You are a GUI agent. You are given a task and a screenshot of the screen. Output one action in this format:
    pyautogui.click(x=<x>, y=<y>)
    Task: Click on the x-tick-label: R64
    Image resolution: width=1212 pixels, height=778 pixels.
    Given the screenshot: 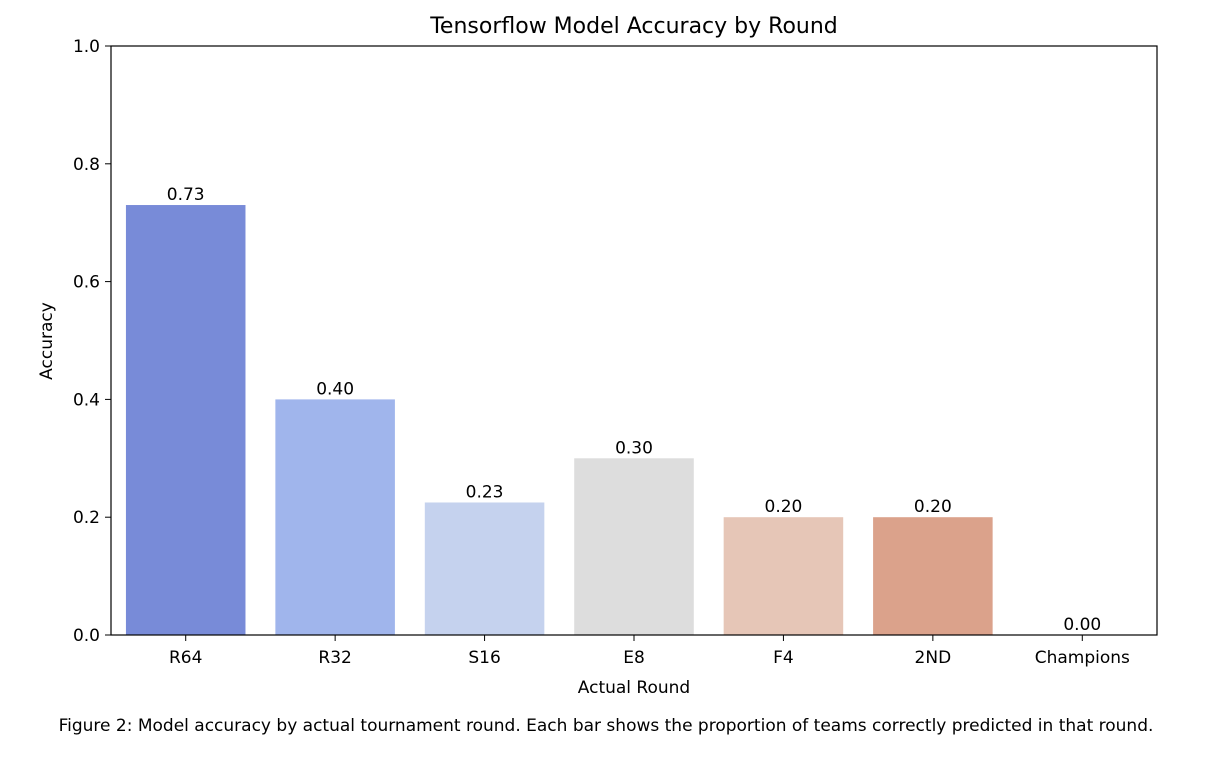 What is the action you would take?
    pyautogui.click(x=185, y=658)
    